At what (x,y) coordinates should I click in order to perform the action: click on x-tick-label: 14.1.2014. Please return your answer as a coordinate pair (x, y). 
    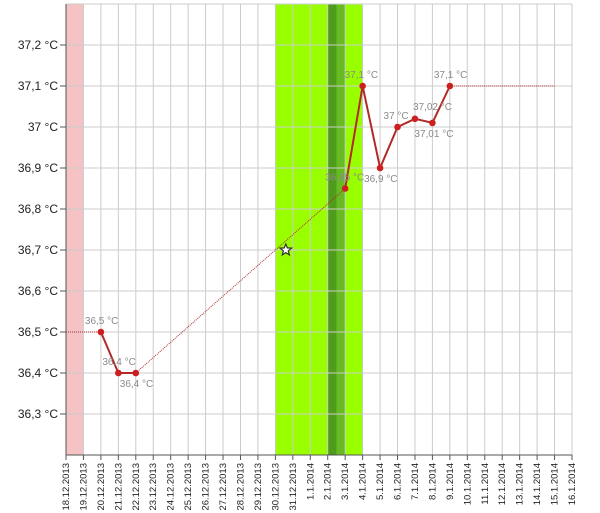
    Looking at the image, I should click on (537, 484).